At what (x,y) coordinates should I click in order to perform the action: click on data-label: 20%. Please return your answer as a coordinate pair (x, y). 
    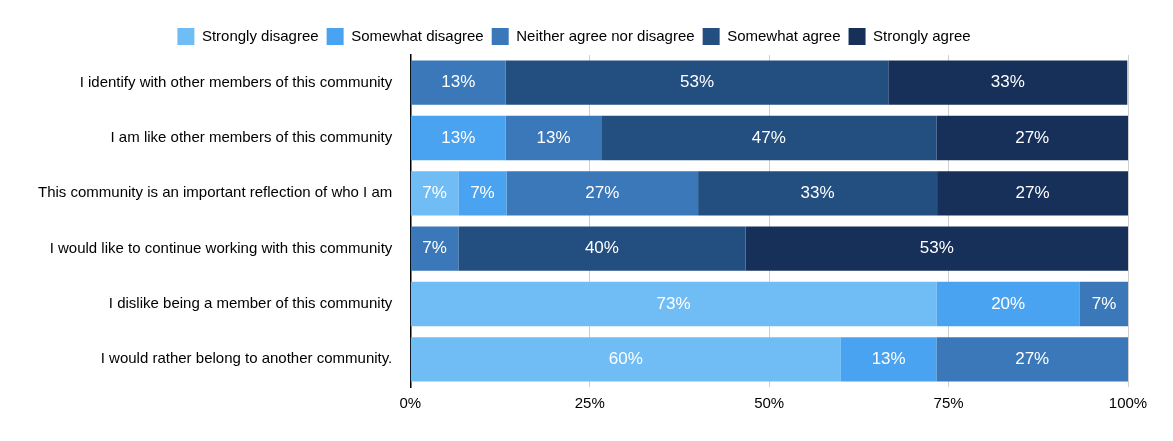
    Looking at the image, I should click on (1008, 303).